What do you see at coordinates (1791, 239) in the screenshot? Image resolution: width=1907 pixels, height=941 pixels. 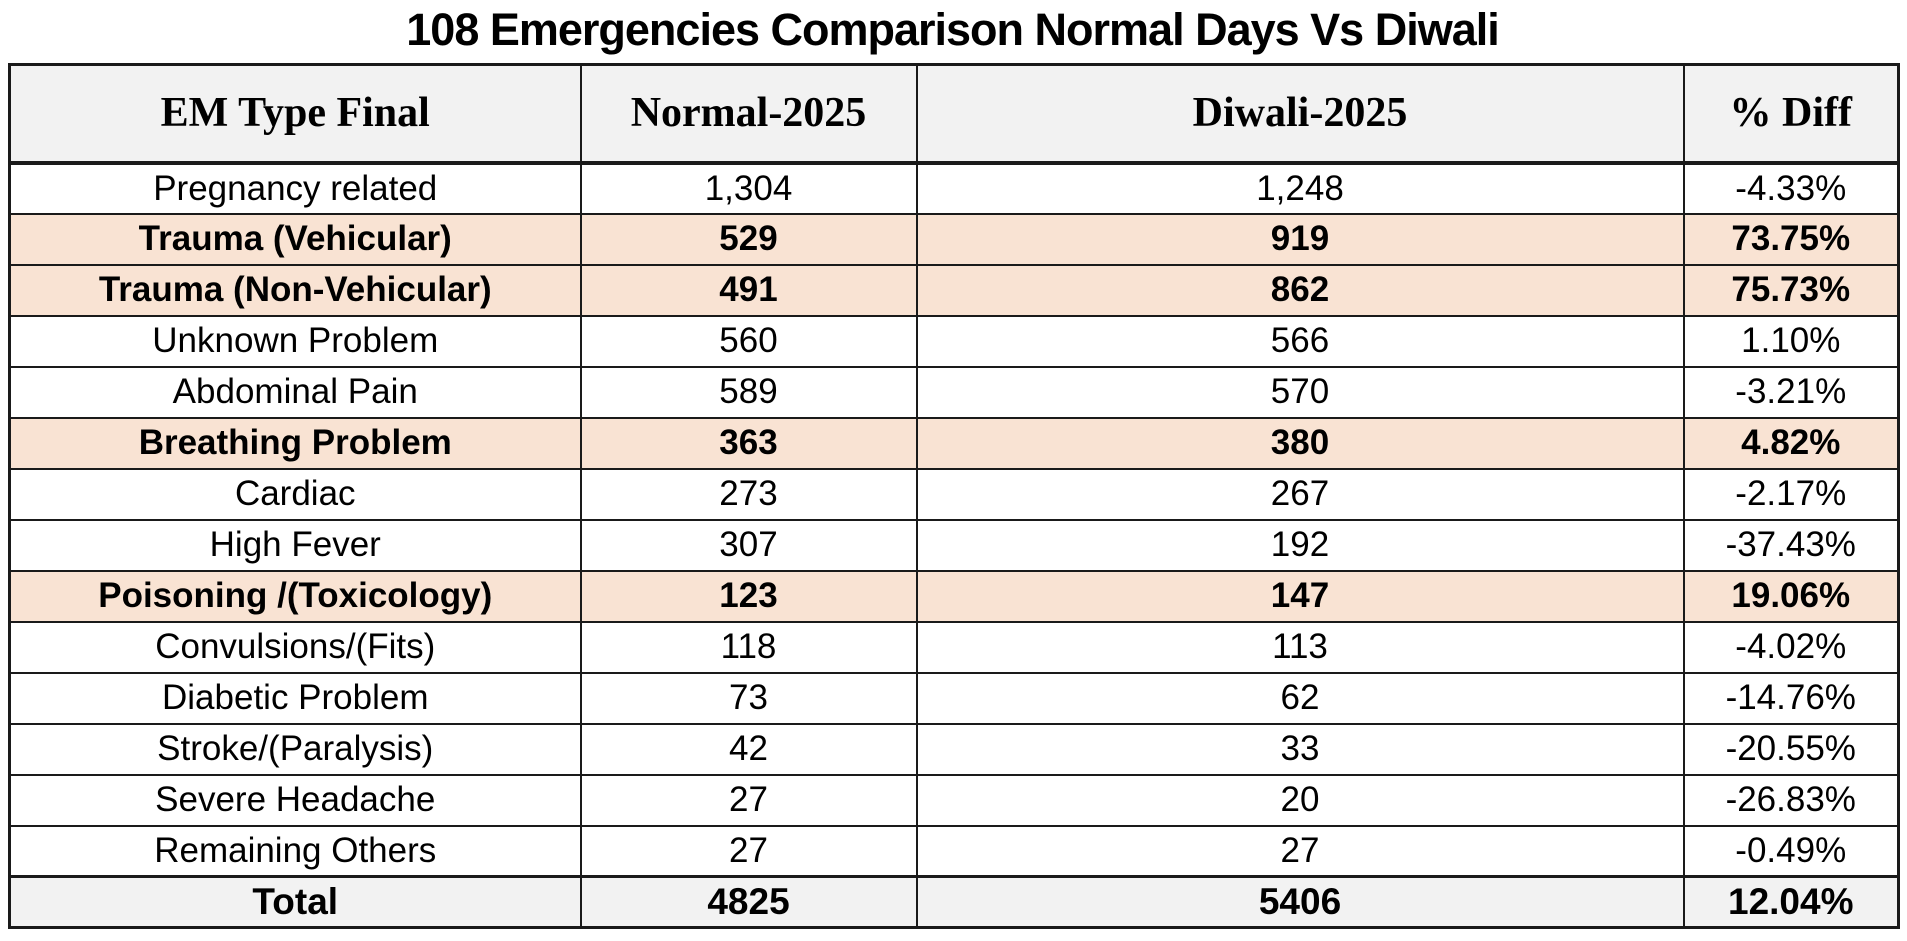 I see `cell-pct-diff: 73.75%` at bounding box center [1791, 239].